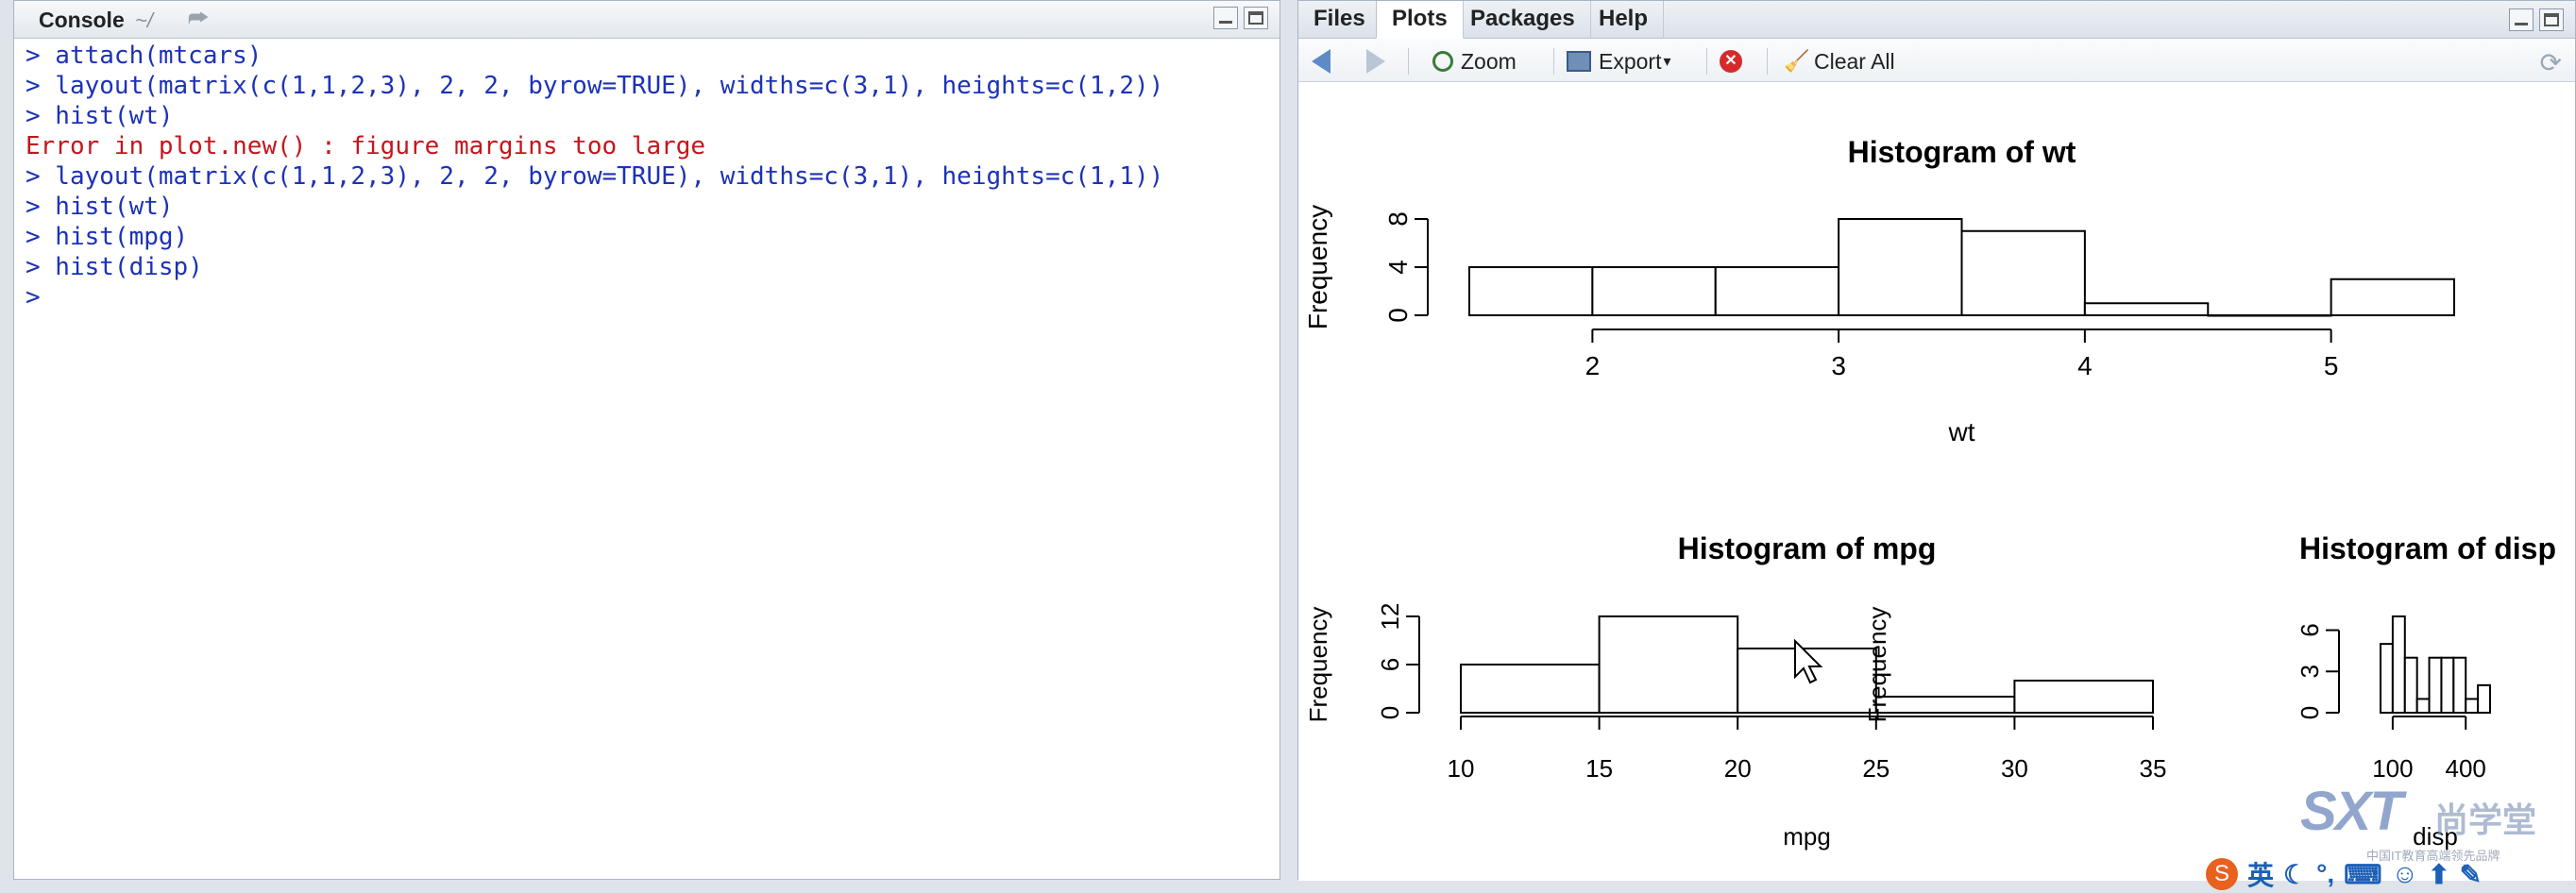 The height and width of the screenshot is (893, 2576). I want to click on x-tick-label: 25, so click(1876, 768).